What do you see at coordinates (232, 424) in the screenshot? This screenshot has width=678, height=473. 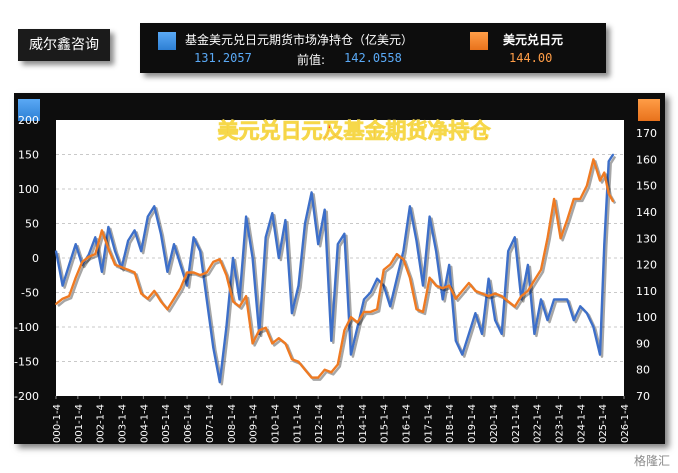 I see `x-axis-tick-label: 2008-1-4` at bounding box center [232, 424].